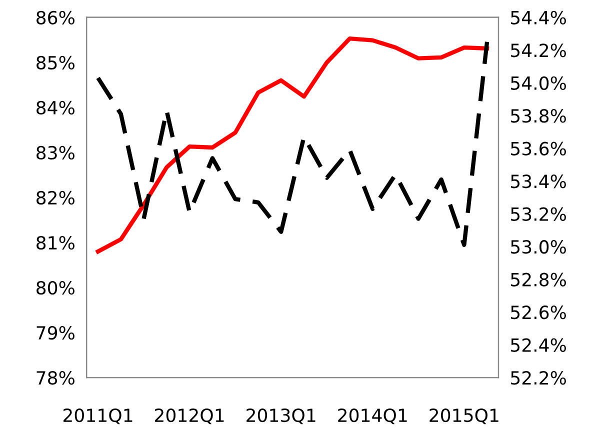 The image size is (597, 434). What do you see at coordinates (55, 107) in the screenshot?
I see `y-tick-label: 84%` at bounding box center [55, 107].